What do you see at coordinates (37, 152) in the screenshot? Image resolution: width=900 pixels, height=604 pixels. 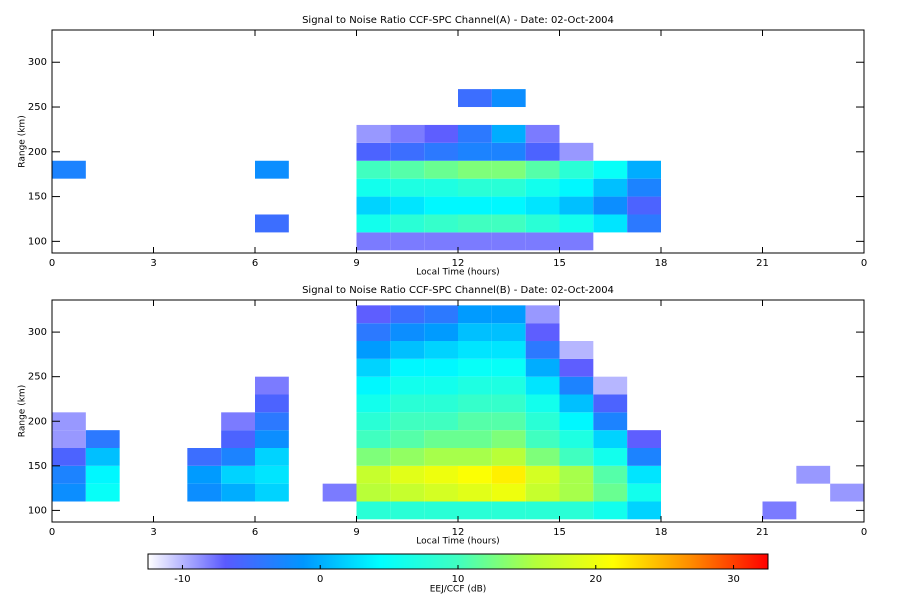 I see `y-tick-label: 200` at bounding box center [37, 152].